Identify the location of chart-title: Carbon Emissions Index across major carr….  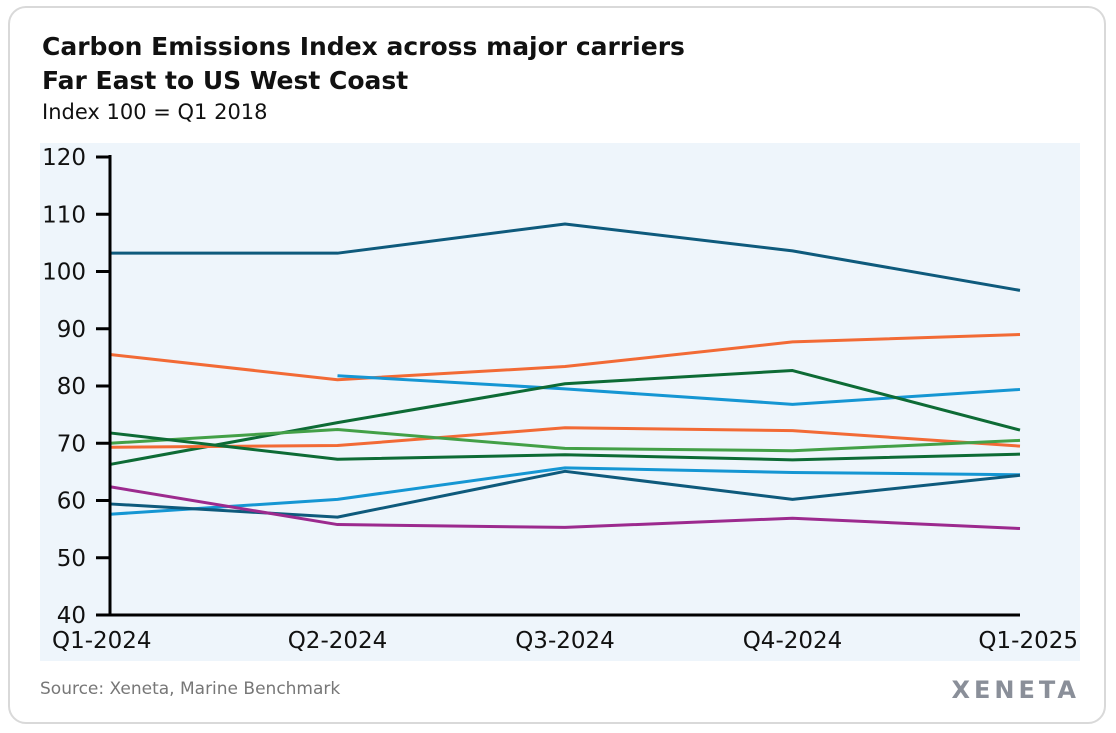
(363, 64).